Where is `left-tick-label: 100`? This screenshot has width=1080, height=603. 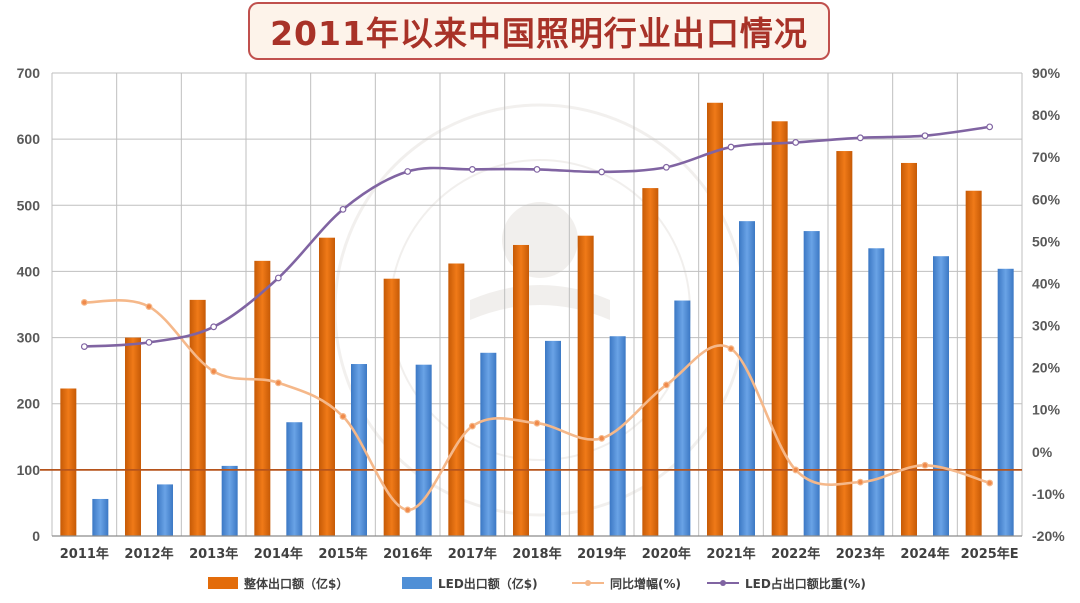 left-tick-label: 100 is located at coordinates (29, 470).